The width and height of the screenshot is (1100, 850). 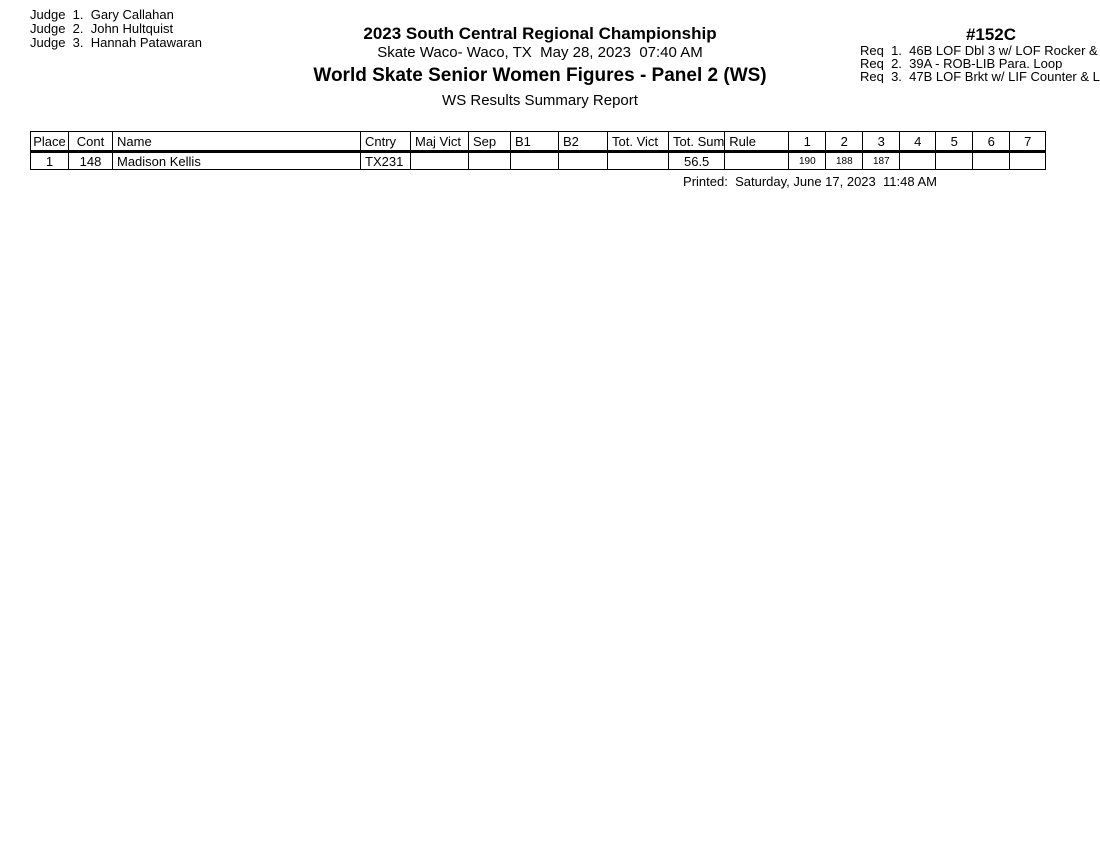 I want to click on cell-maj-vict, so click(x=439, y=160).